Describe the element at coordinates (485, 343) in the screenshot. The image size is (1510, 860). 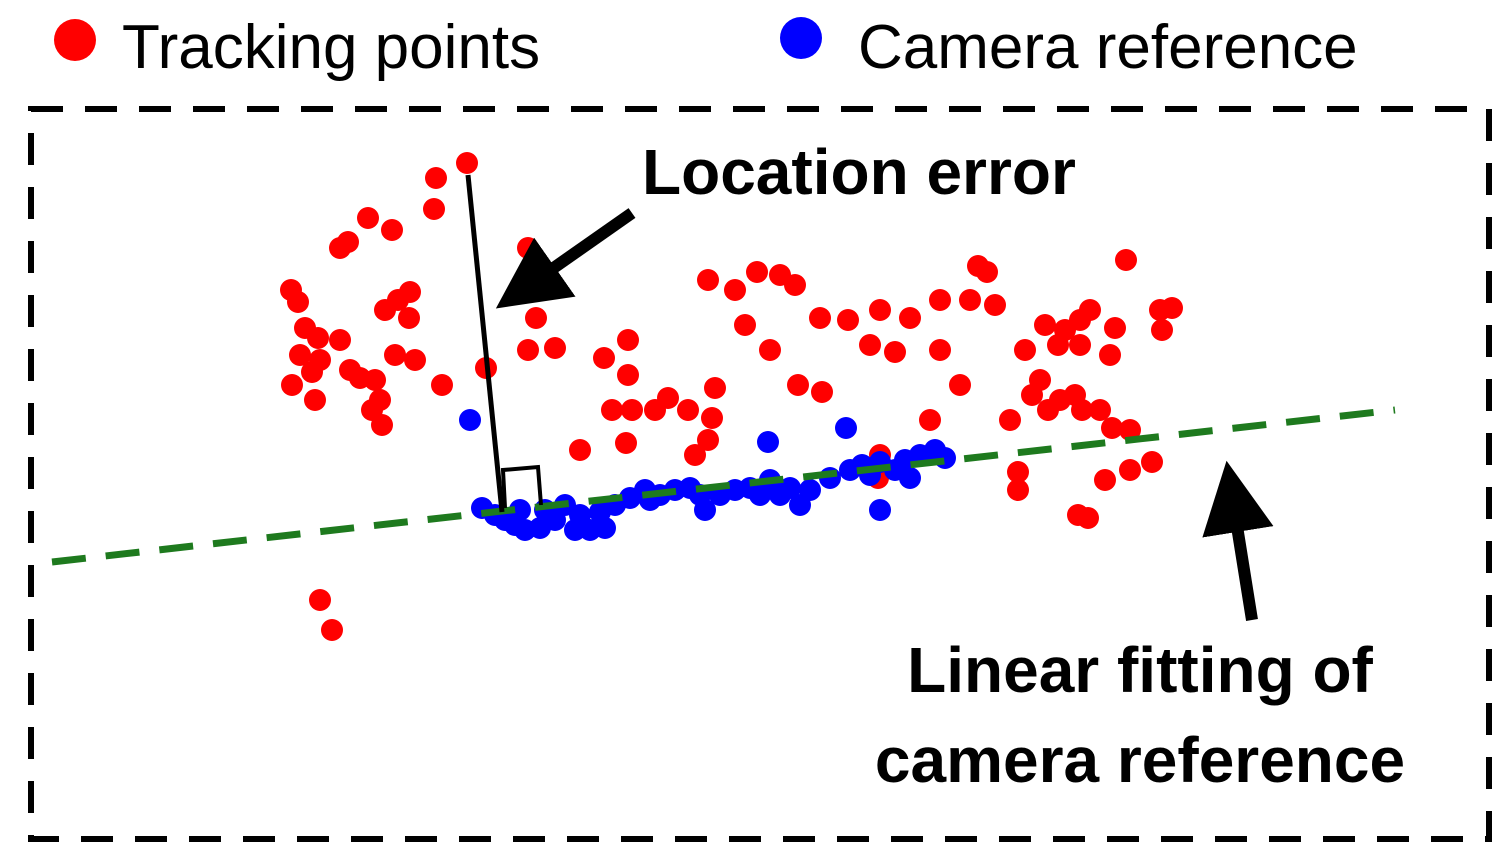
I see `error-line` at that location.